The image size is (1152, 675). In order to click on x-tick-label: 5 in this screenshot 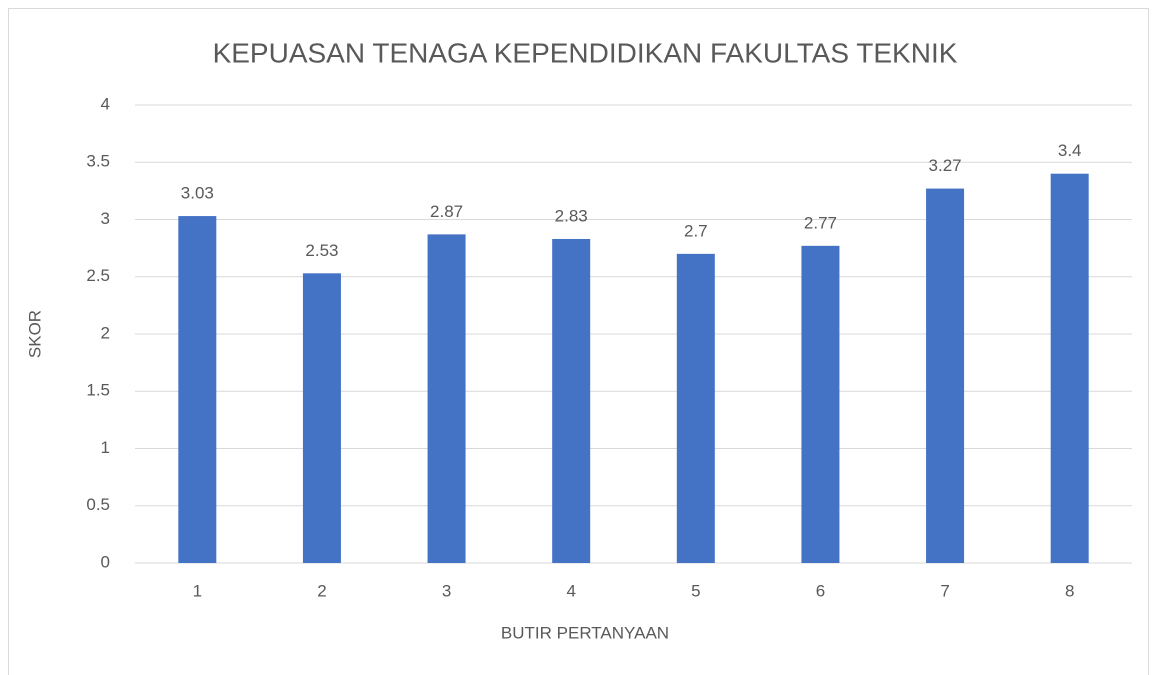, I will do `click(695, 590)`.